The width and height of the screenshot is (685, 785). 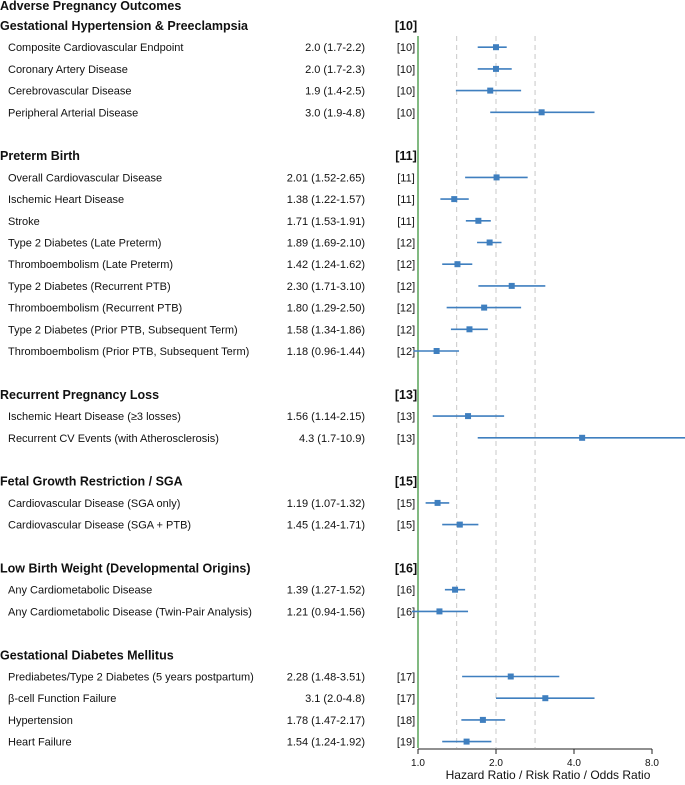 What do you see at coordinates (40, 743) in the screenshot?
I see `row-label: Heart Failure` at bounding box center [40, 743].